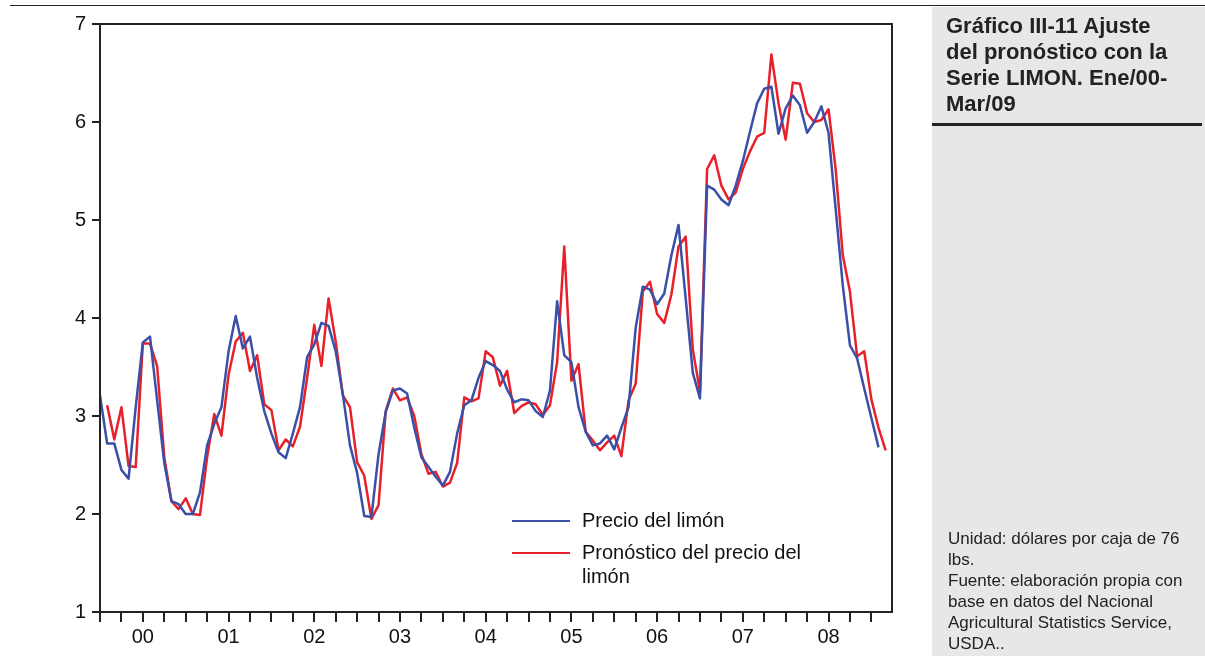 The height and width of the screenshot is (656, 1205). What do you see at coordinates (80, 512) in the screenshot?
I see `y-tick-label: 2` at bounding box center [80, 512].